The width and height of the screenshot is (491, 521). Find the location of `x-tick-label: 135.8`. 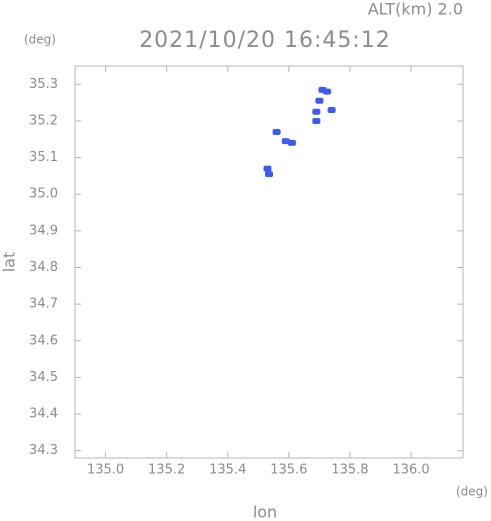

x-tick-label: 135.8 is located at coordinates (349, 470).